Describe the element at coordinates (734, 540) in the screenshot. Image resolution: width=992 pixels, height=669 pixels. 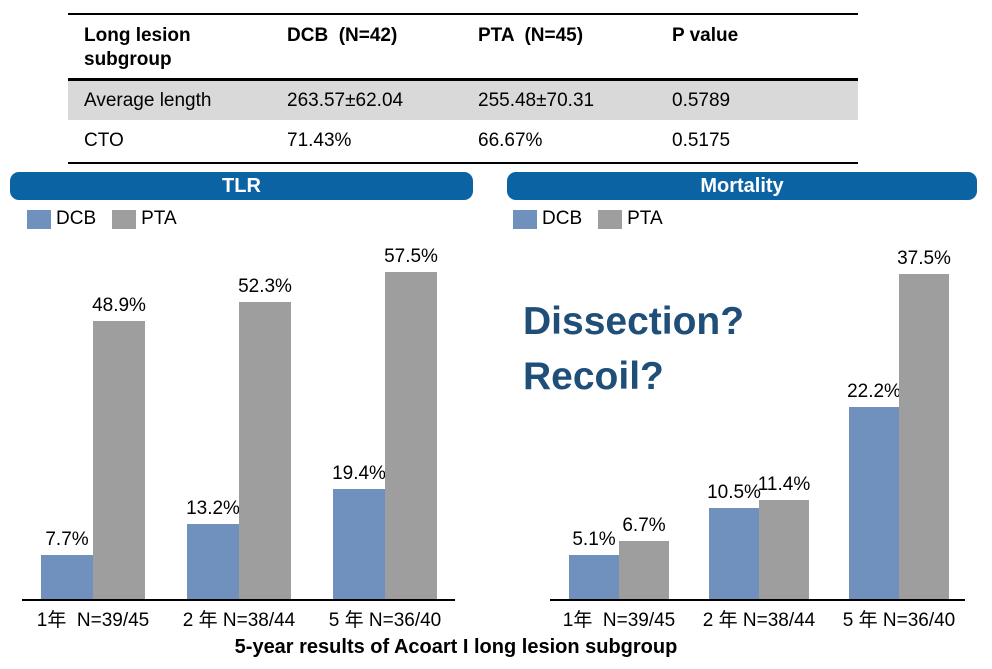
I see `dcb-bar: 10.5%` at that location.